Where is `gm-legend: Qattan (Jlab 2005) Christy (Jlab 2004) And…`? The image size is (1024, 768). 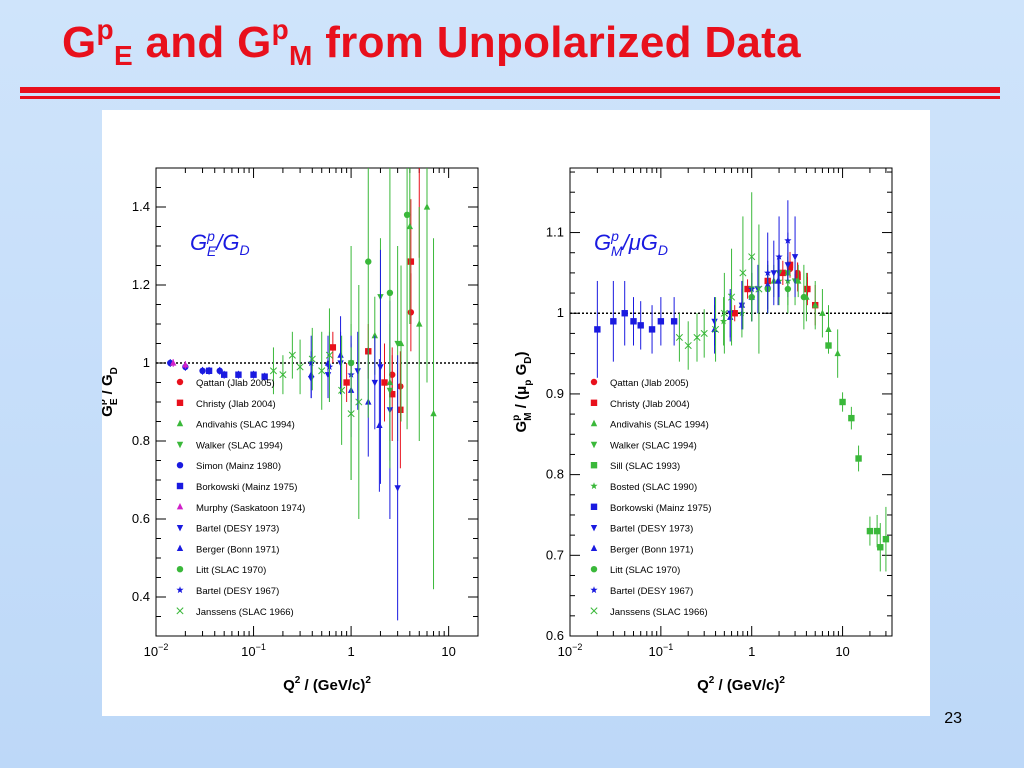
gm-legend: Qattan (Jlab 2005) Christy (Jlab 2004) And… is located at coordinates (650, 498).